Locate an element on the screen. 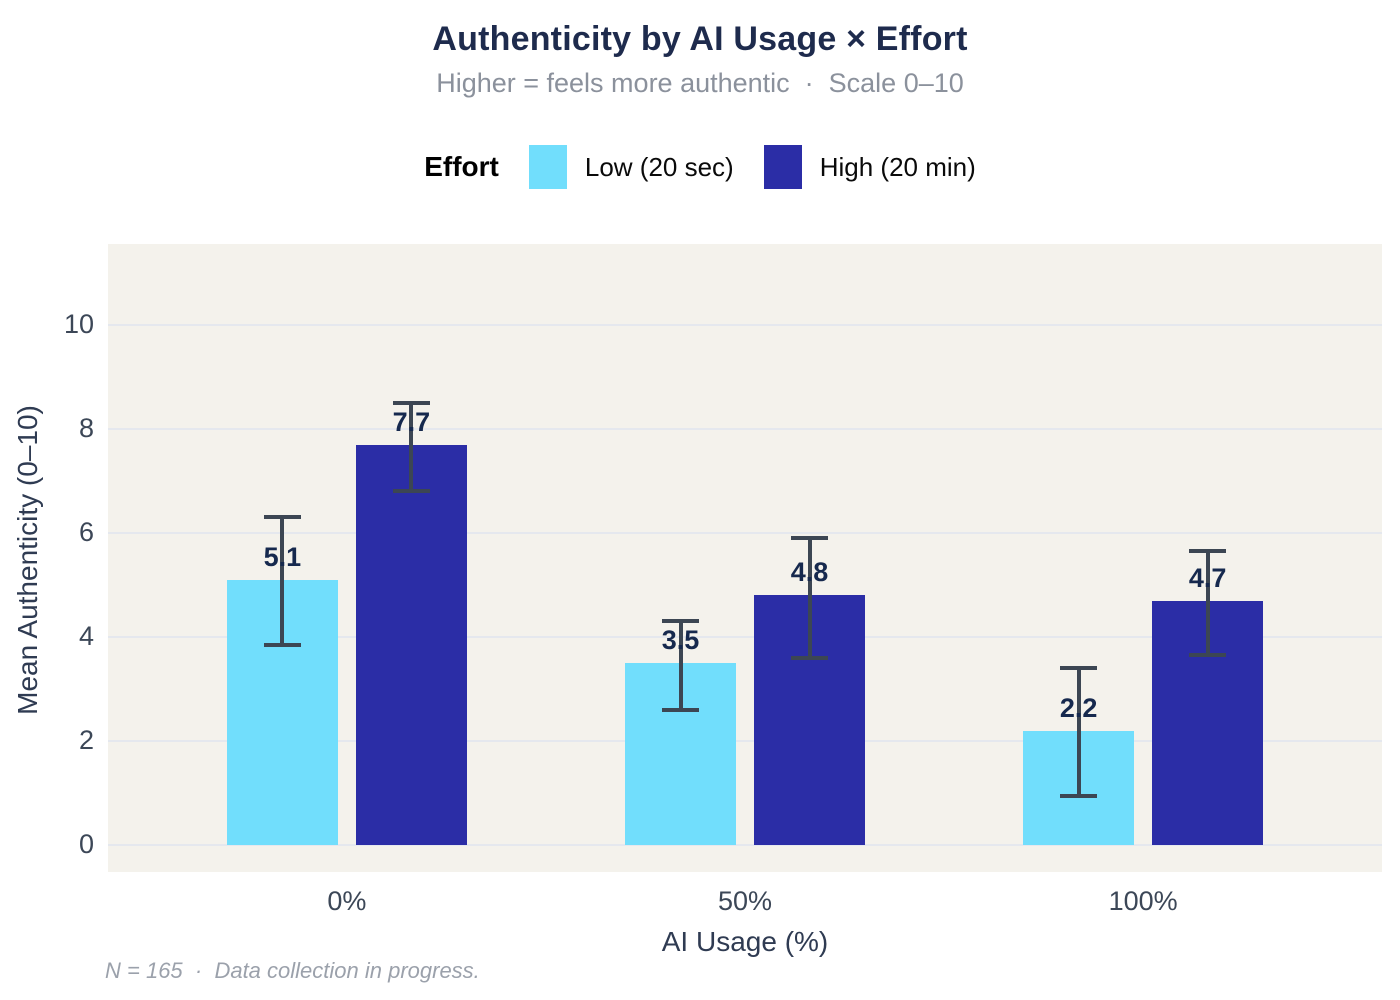  x-tick-label: 0% is located at coordinates (347, 901).